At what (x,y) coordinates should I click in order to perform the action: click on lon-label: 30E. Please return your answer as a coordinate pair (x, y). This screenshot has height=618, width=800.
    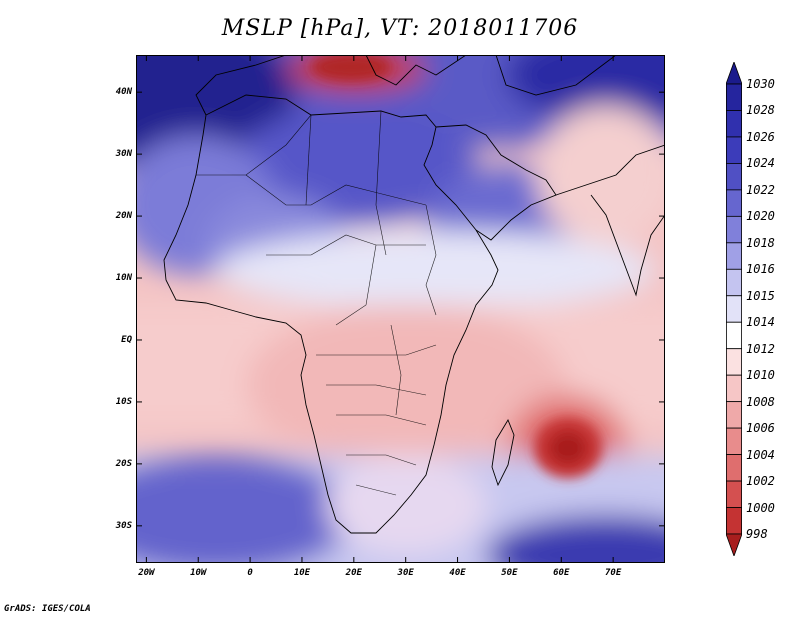
    Looking at the image, I should click on (405, 573).